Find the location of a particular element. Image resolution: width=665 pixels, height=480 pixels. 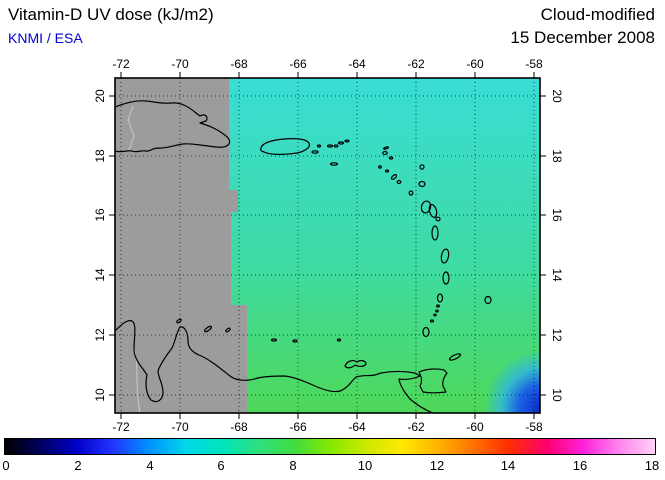

colorbar-gradient is located at coordinates (330, 446).